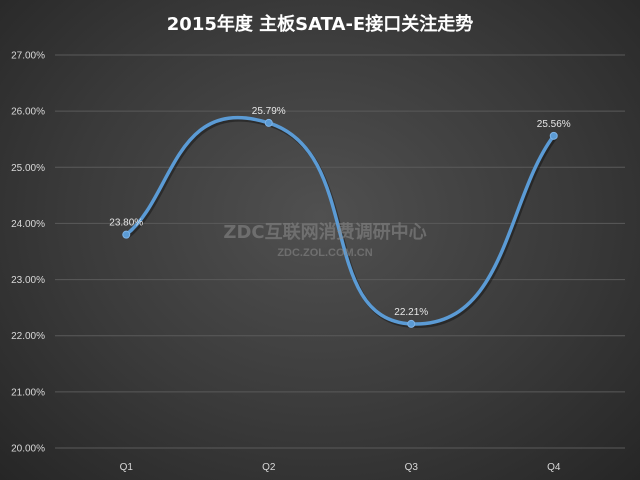  Describe the element at coordinates (28, 280) in the screenshot. I see `y-tick-label: 23.00%` at that location.